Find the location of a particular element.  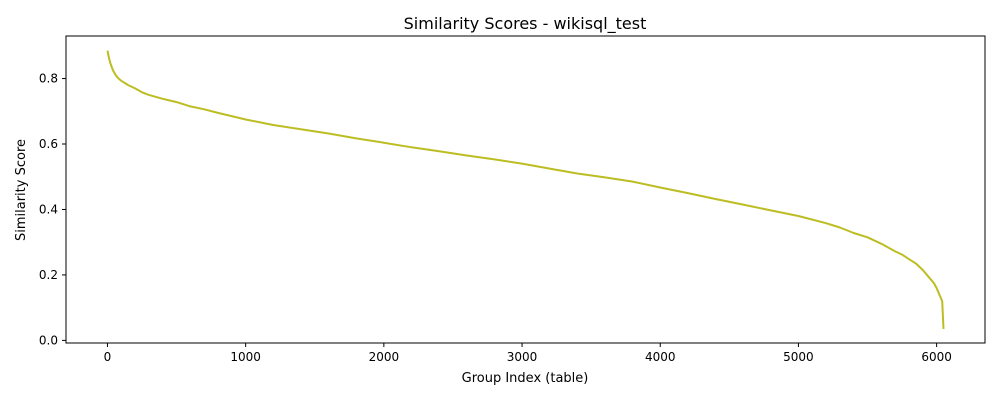

y-tick-label: 0.2 is located at coordinates (48, 275).